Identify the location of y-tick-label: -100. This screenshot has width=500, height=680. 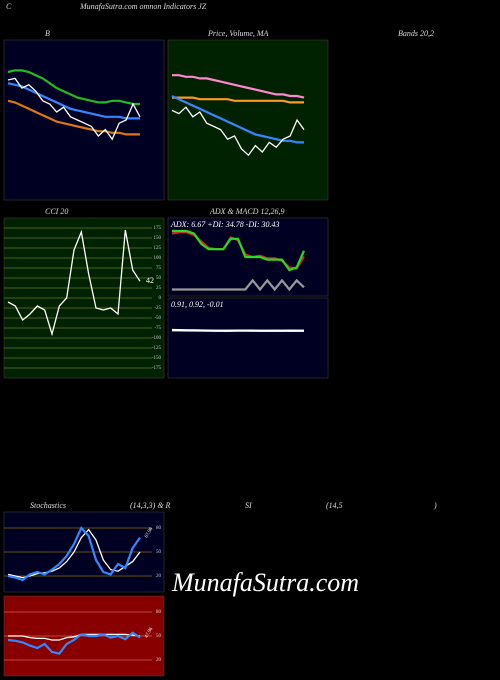
(157, 338).